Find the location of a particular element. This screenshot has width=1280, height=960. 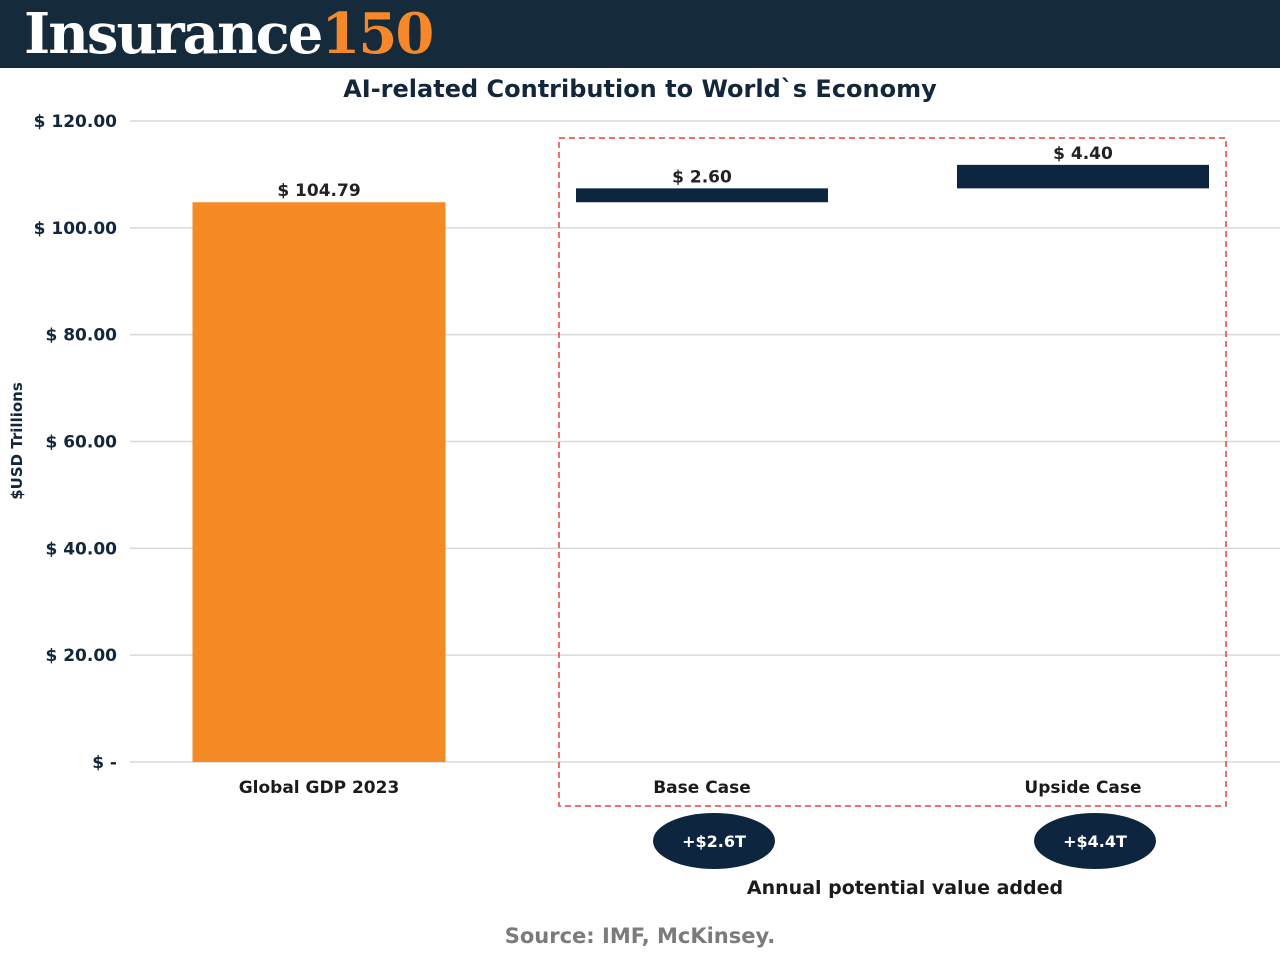

y-tick-label: $ 20.00 is located at coordinates (81, 656).